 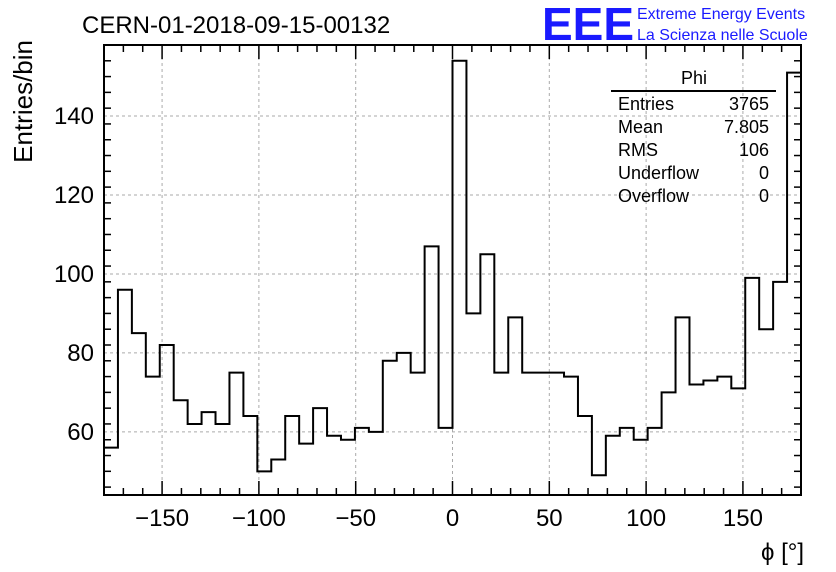 I want to click on x-tick-label: 50, so click(x=549, y=518).